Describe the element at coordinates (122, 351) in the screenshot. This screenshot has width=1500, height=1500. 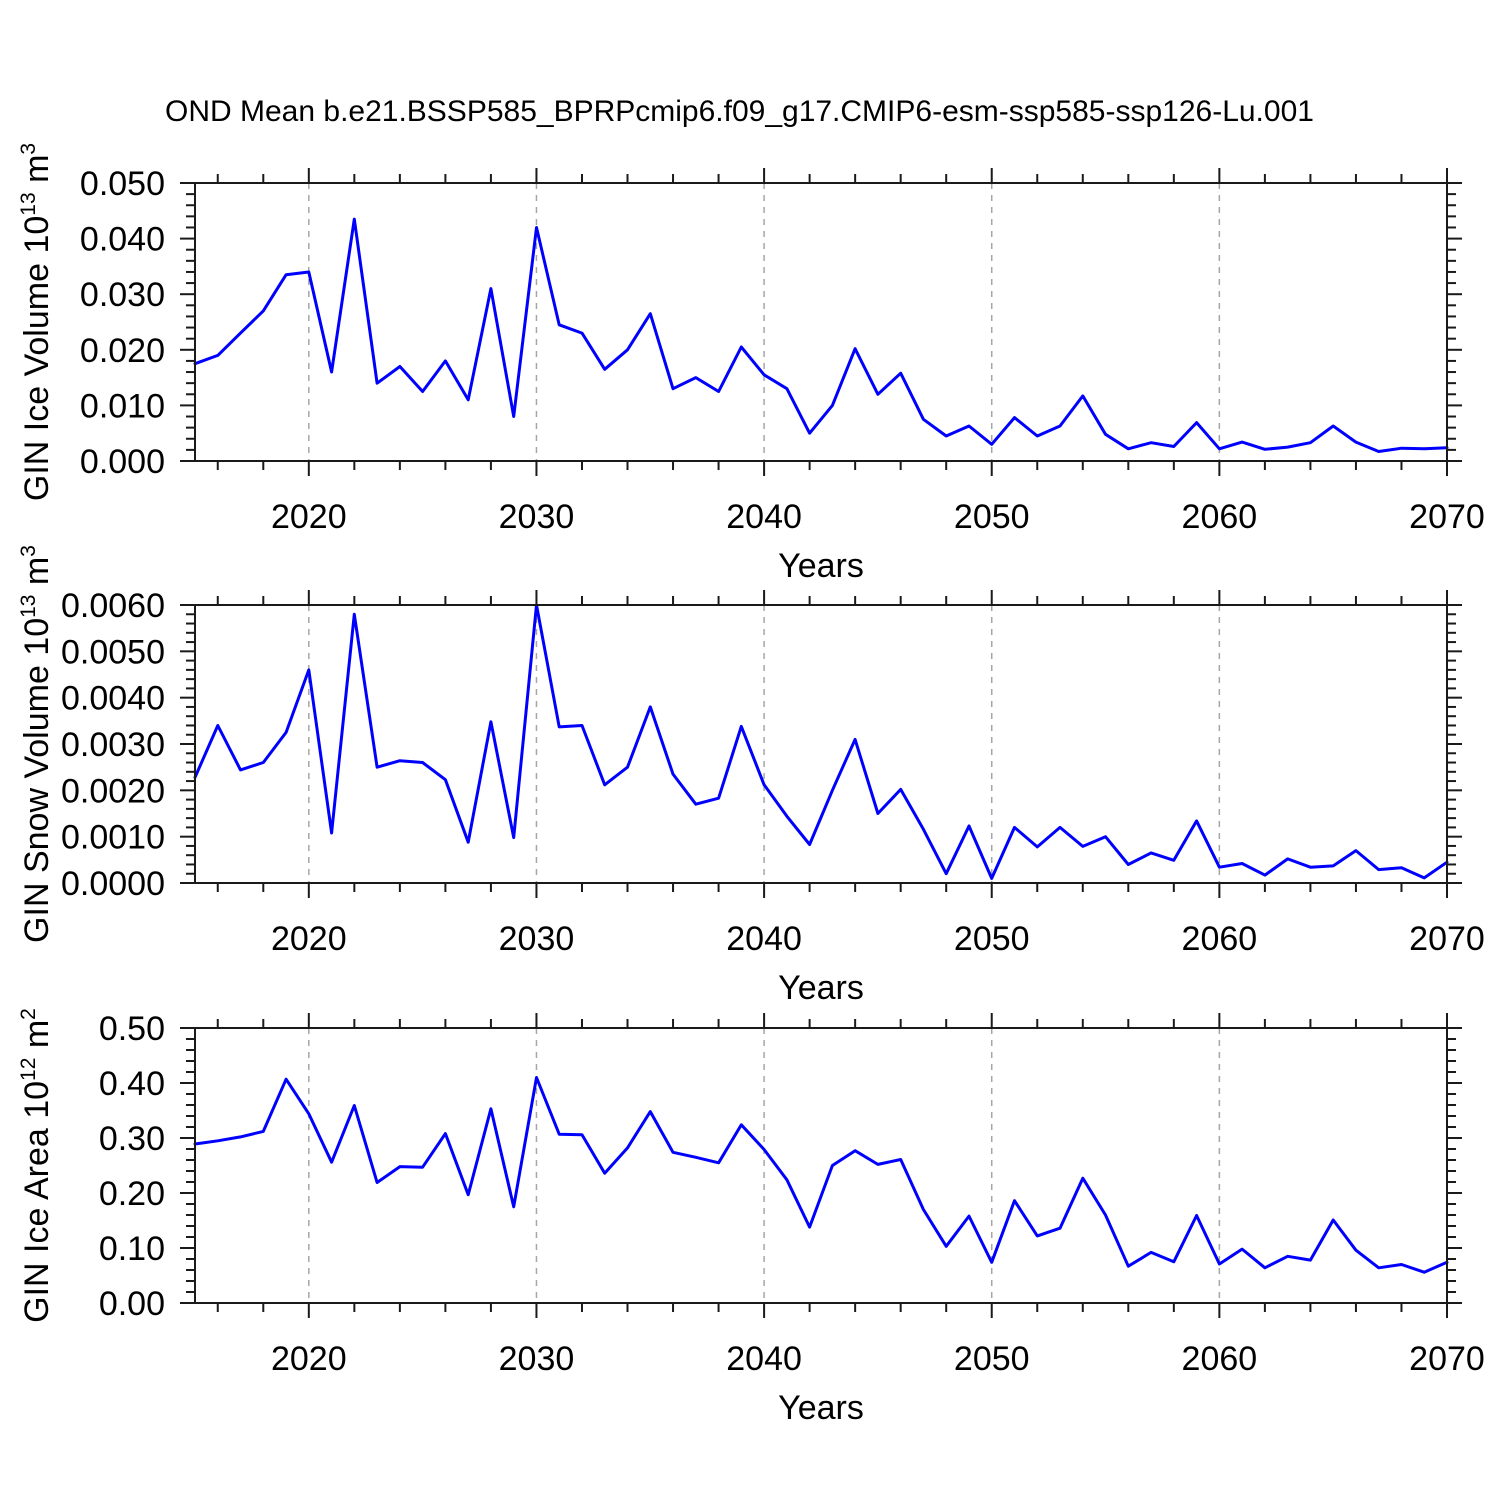
I see `y-tick-label: 0.020` at that location.